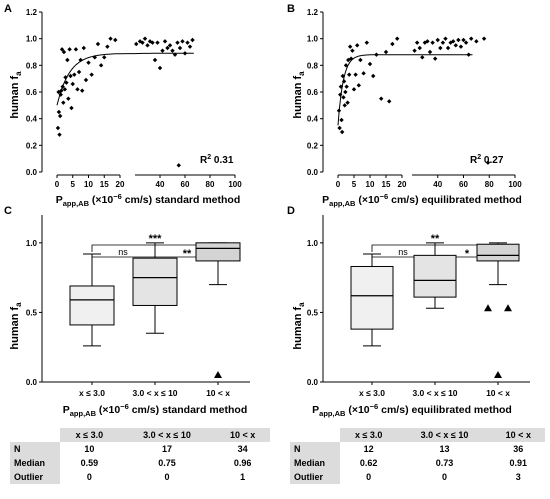 This screenshot has height=499, width=550. What do you see at coordinates (422, 200) in the screenshot?
I see `x-axis-title-b: Papp,AB (×10−6 cm/s) equilibrated method` at bounding box center [422, 200].